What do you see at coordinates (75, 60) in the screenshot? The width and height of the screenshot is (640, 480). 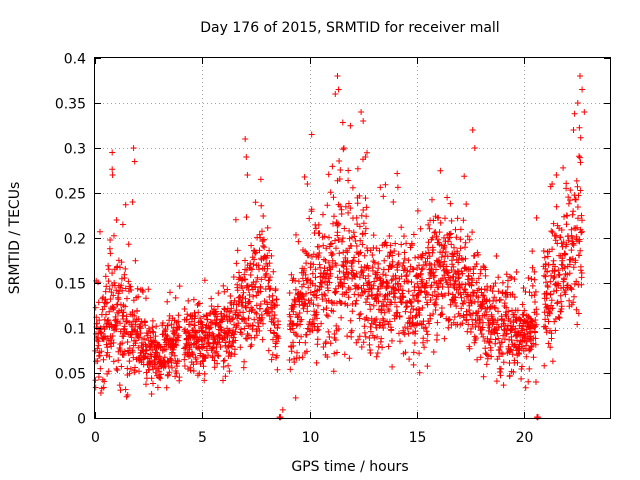 I see `y-tick-label: 0.4` at bounding box center [75, 60].